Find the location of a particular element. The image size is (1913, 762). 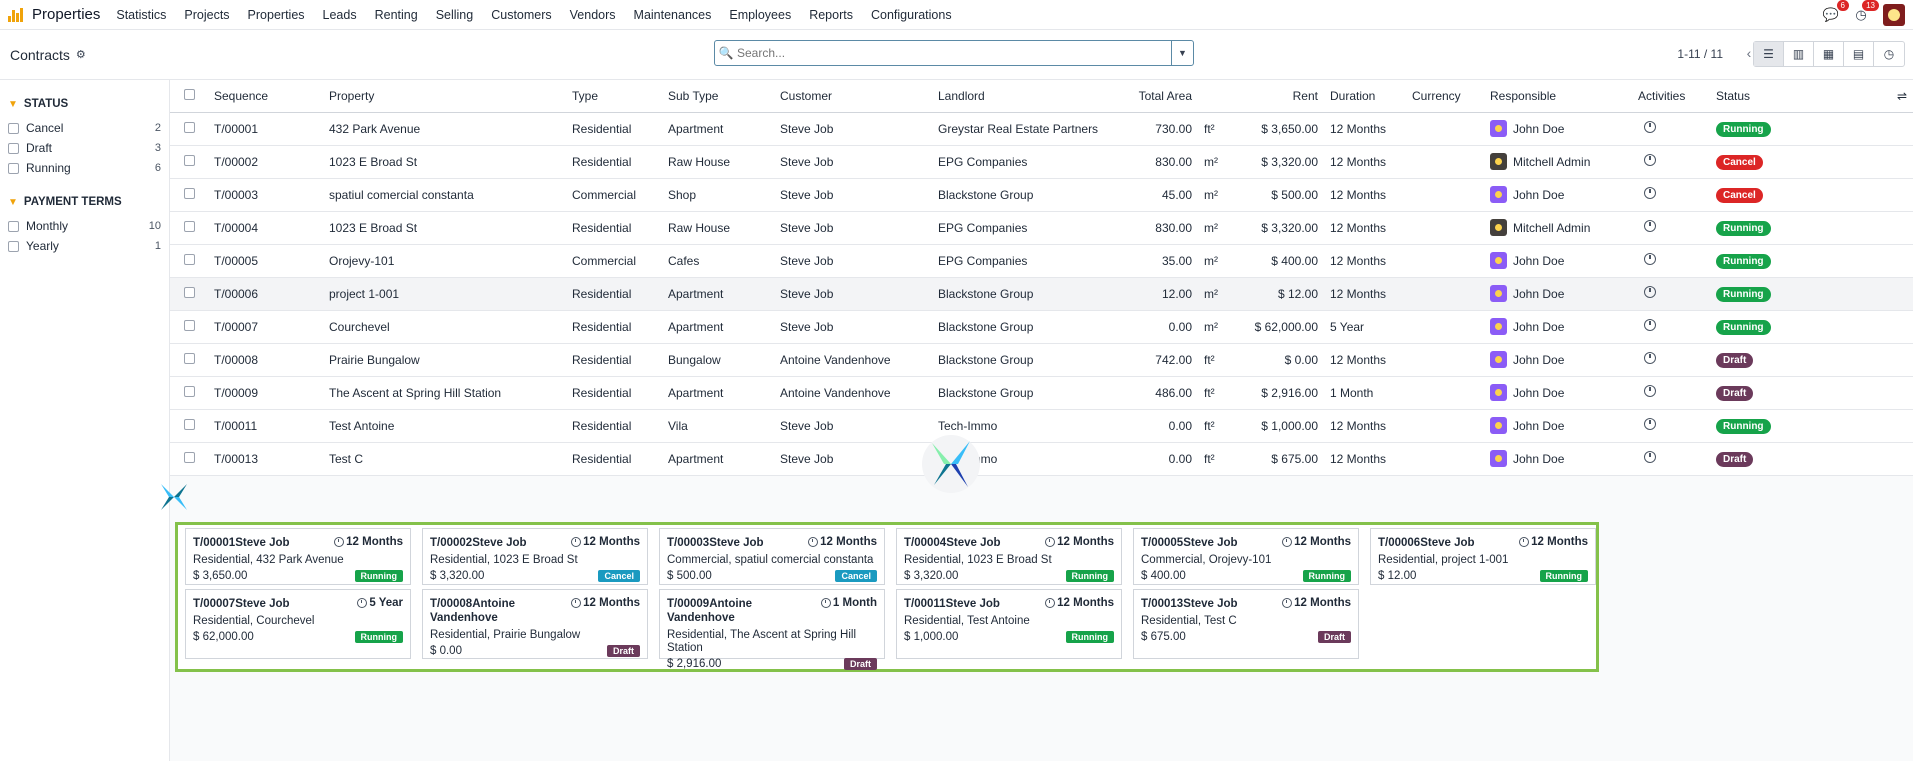

calendar-view-icon: ▦ is located at coordinates (1829, 54).